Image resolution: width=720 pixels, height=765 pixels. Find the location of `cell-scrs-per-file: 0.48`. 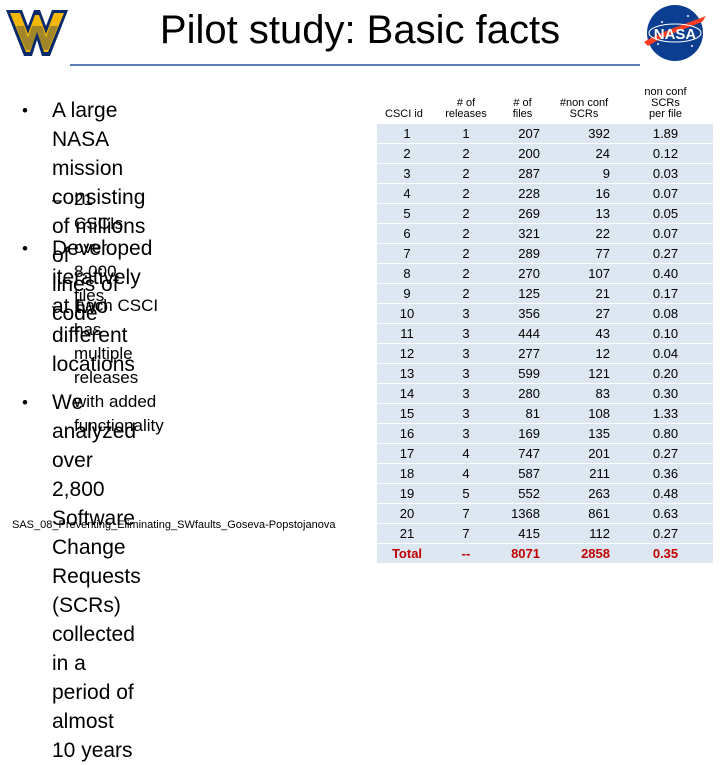

cell-scrs-per-file: 0.48 is located at coordinates (665, 493).